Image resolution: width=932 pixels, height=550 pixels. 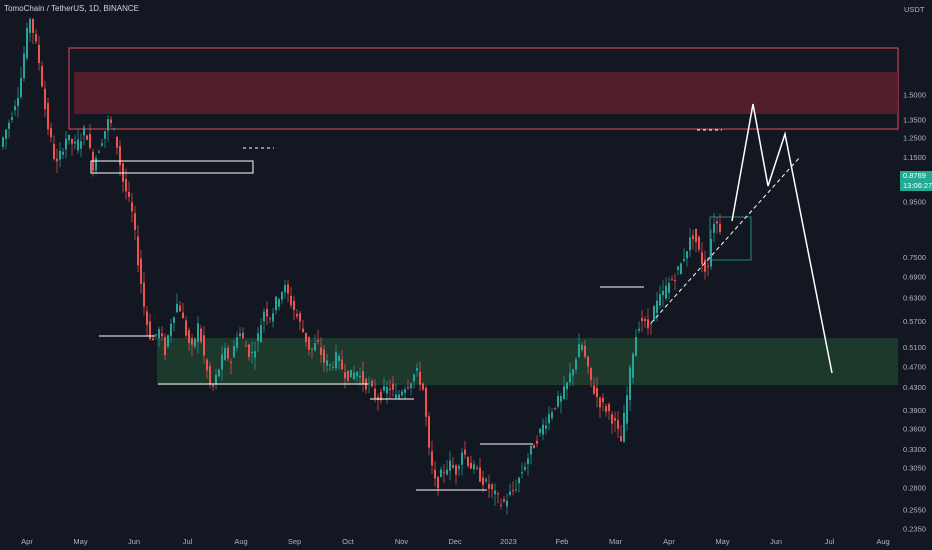 What do you see at coordinates (914, 202) in the screenshot?
I see `price-tick-label: 0.9500` at bounding box center [914, 202].